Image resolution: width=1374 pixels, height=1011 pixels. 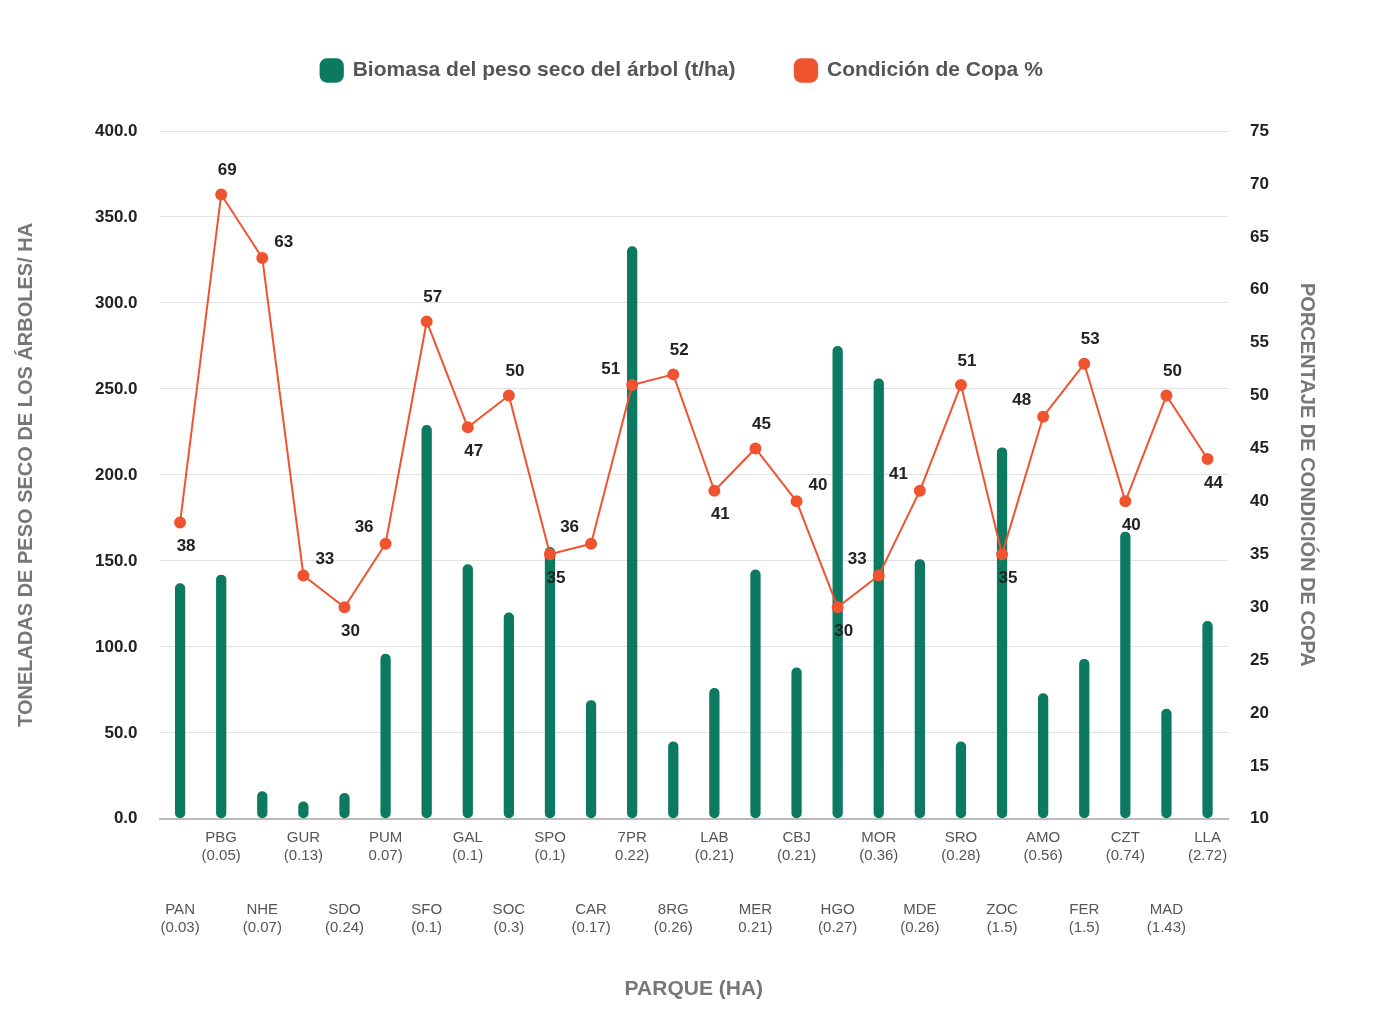 What do you see at coordinates (186, 546) in the screenshot?
I see `data-label: 38` at bounding box center [186, 546].